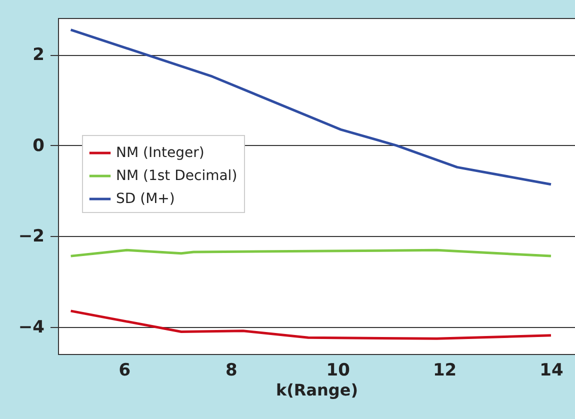 This screenshot has height=419, width=575. I want to click on y-tick-label: 0, so click(38, 146).